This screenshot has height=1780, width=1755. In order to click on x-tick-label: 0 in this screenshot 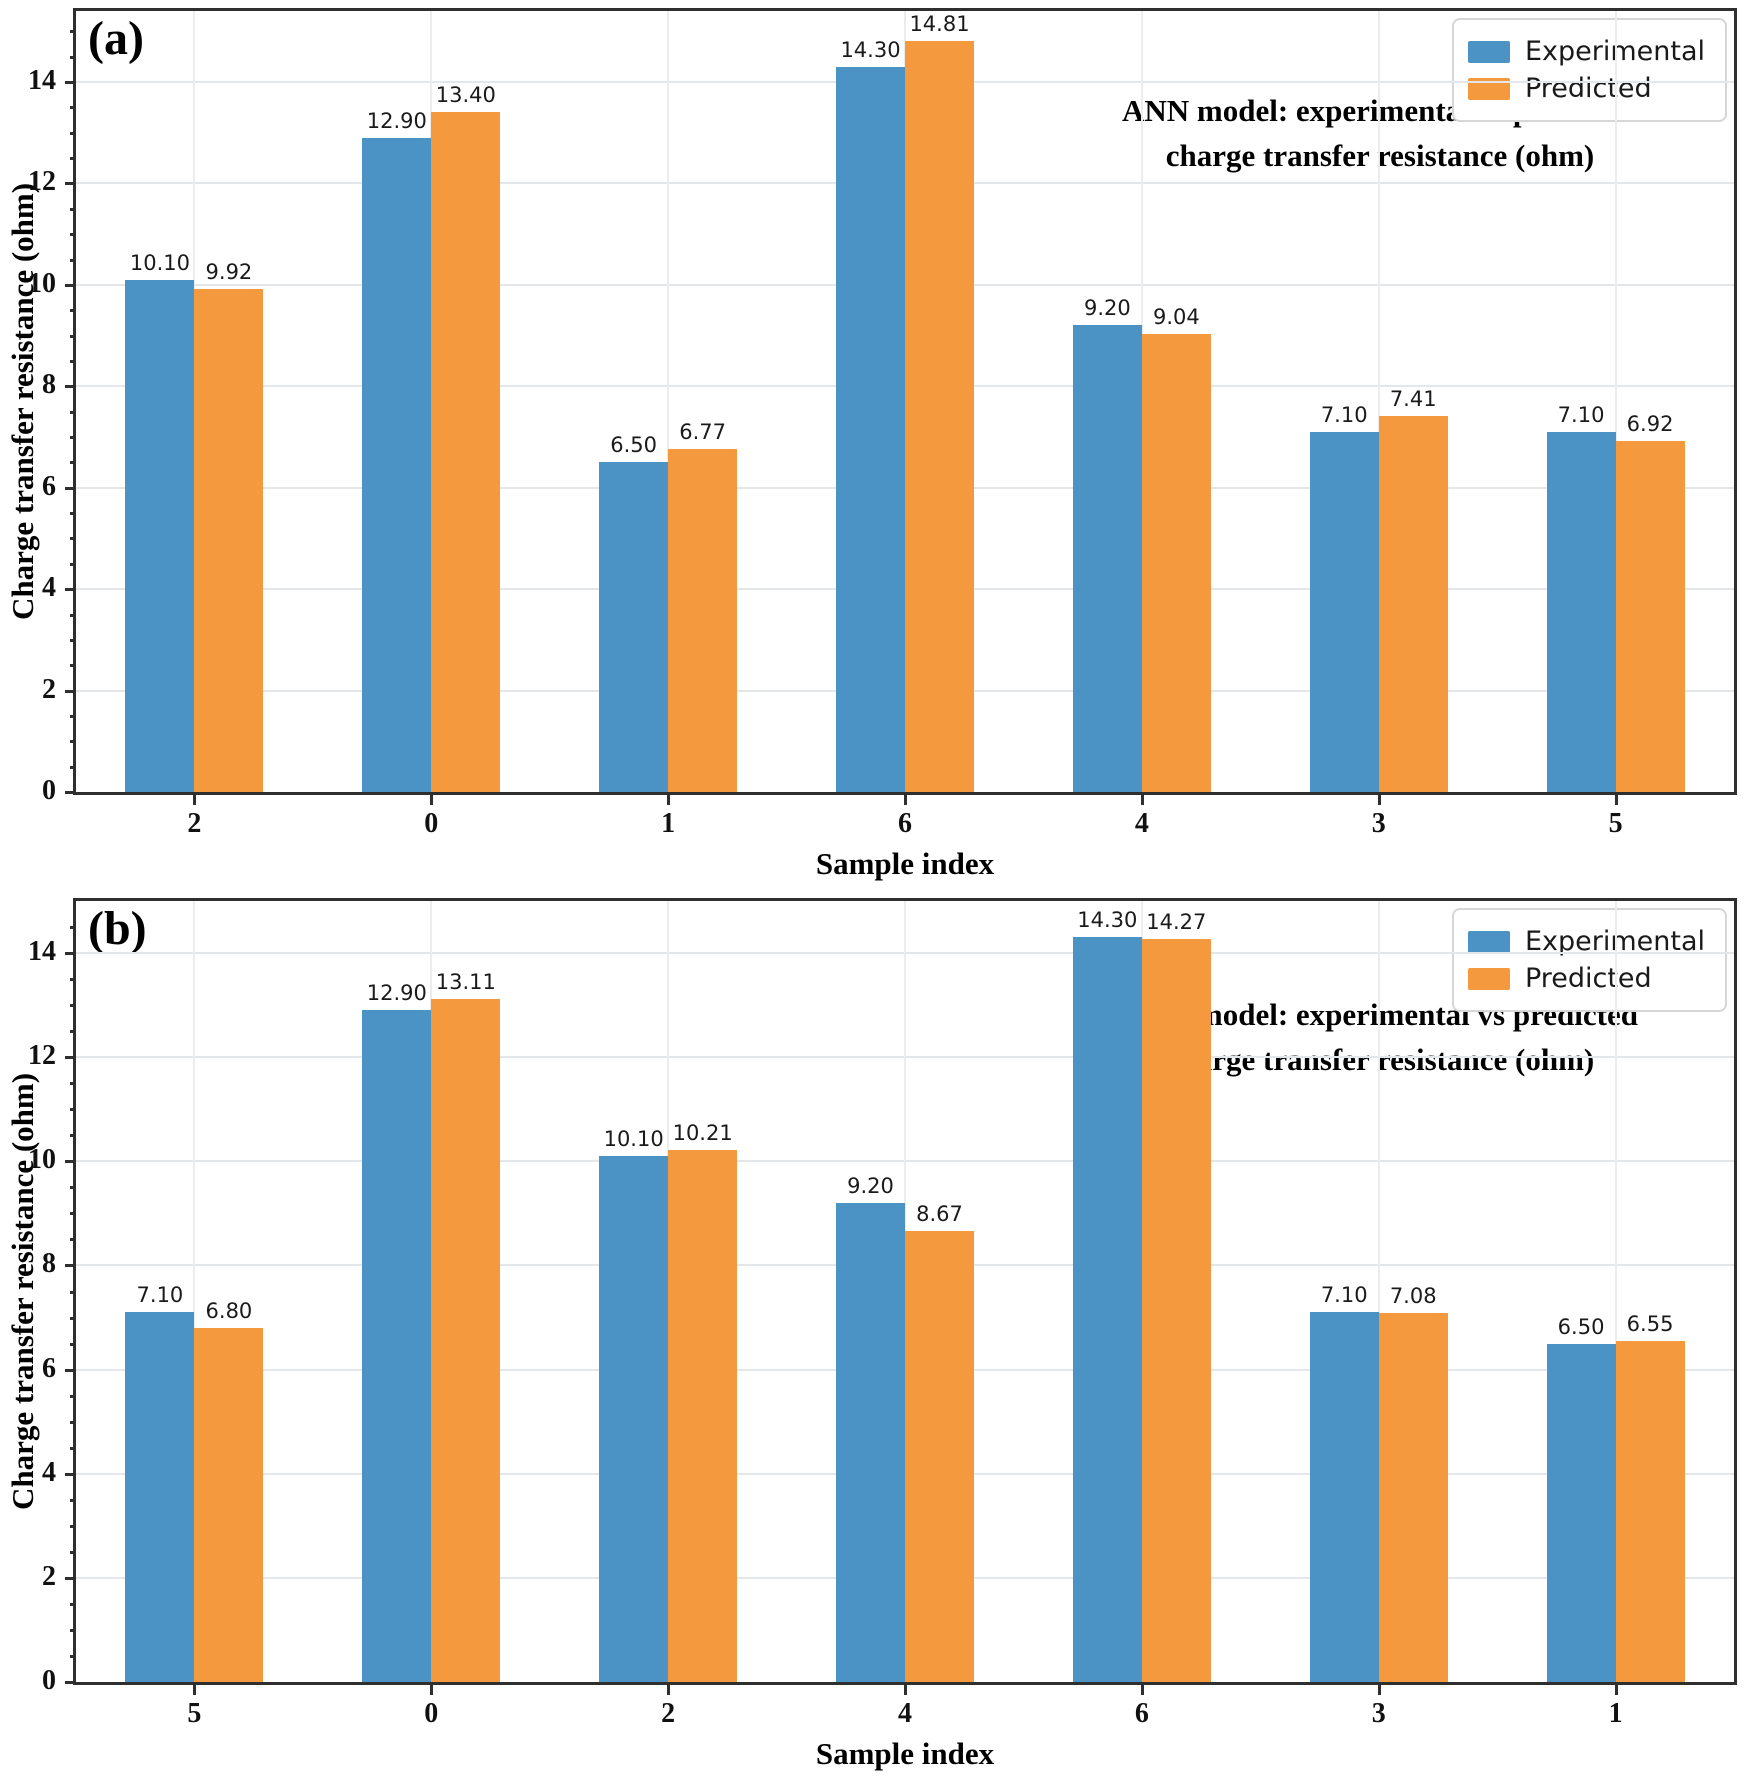, I will do `click(431, 823)`.